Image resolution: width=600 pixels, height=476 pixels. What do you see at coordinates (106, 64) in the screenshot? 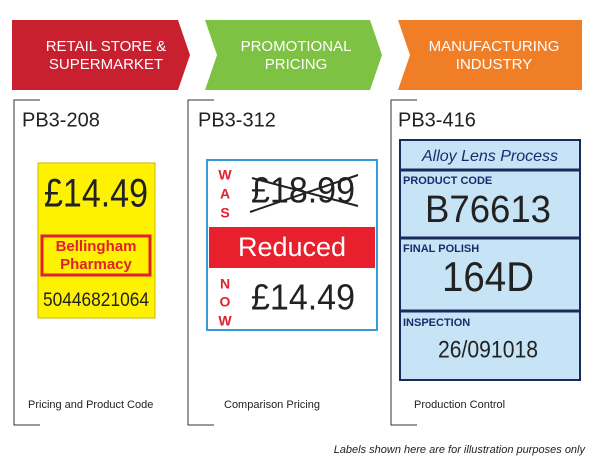
I see `banner-text: SUPERMARKET` at bounding box center [106, 64].